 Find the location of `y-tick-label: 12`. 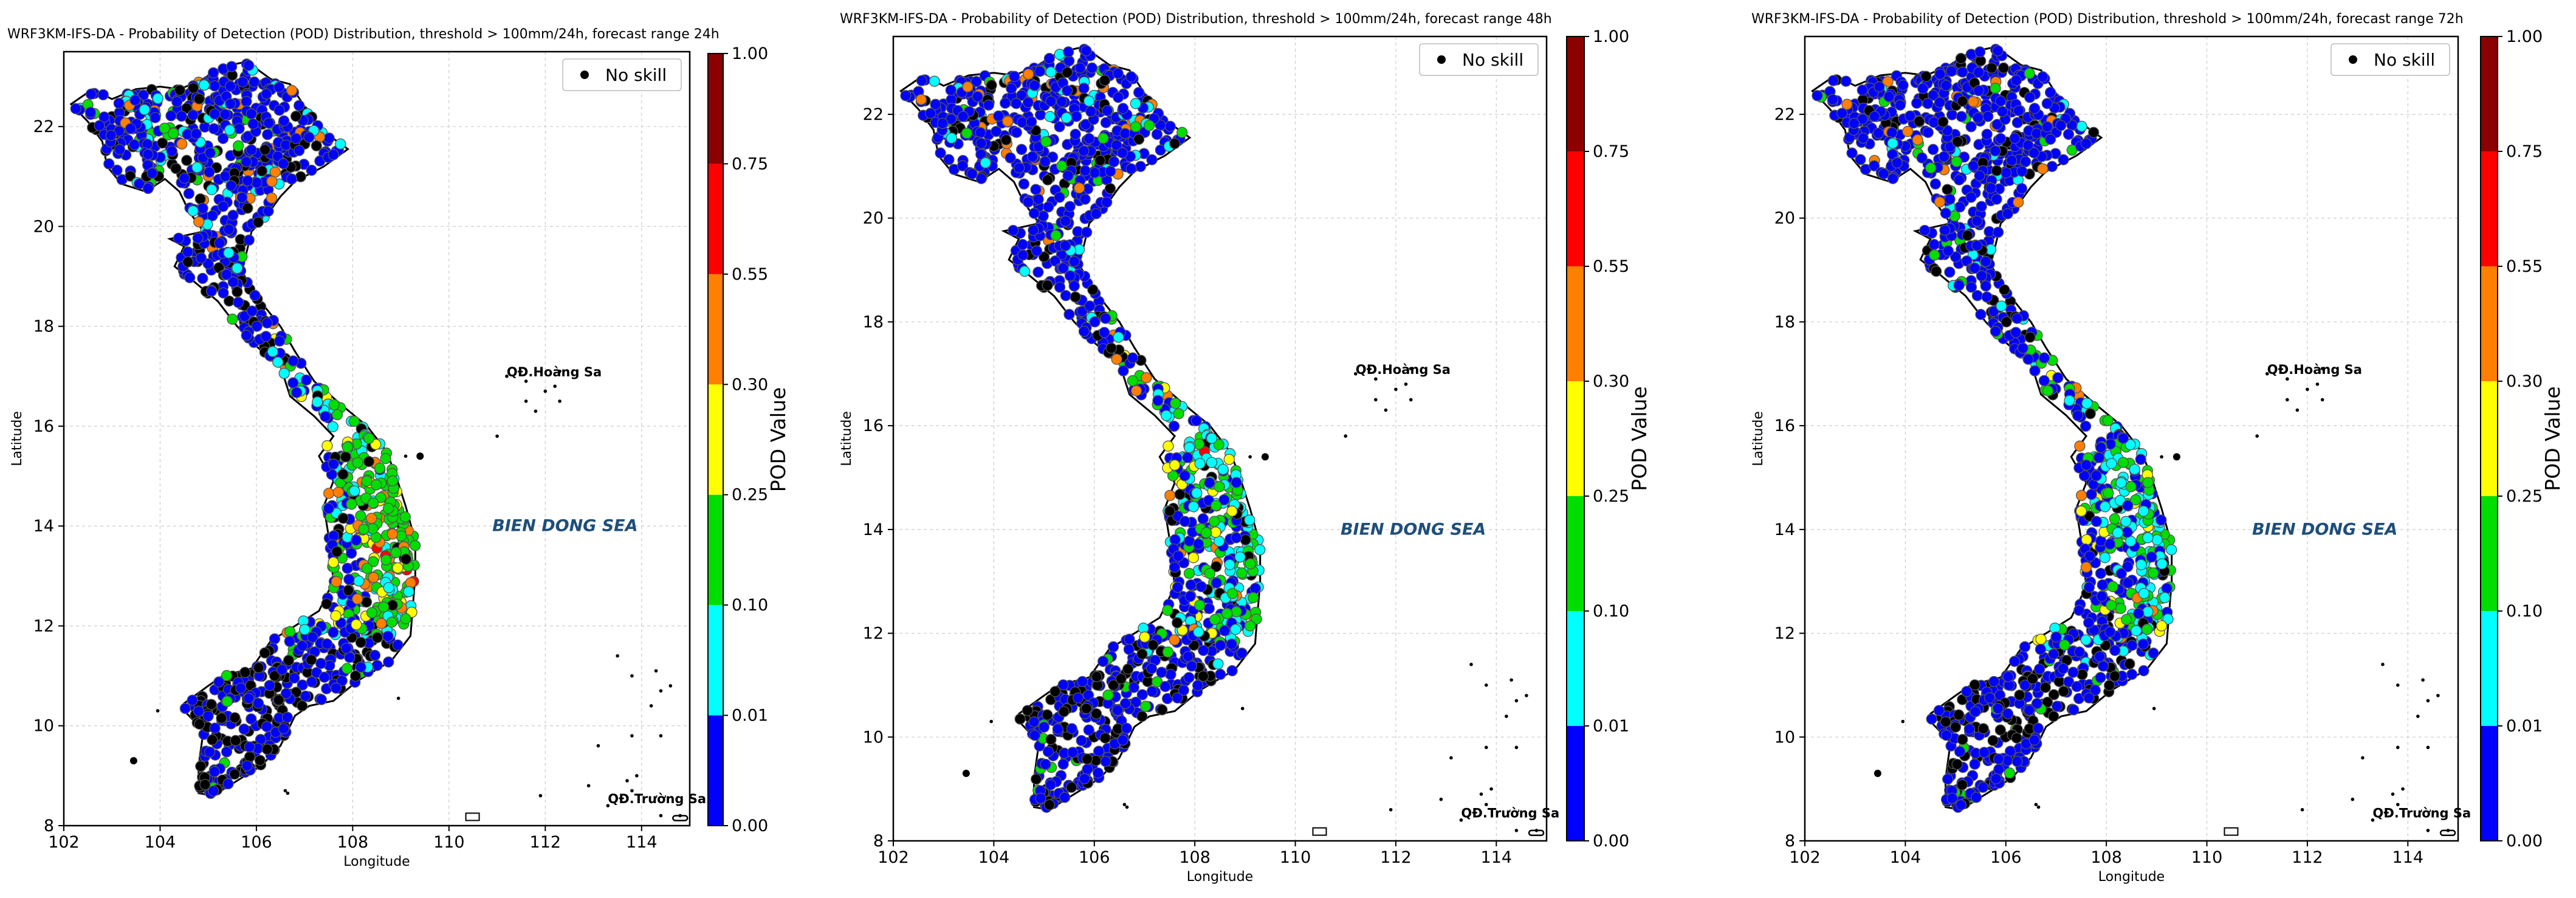

y-tick-label: 12 is located at coordinates (43, 626).